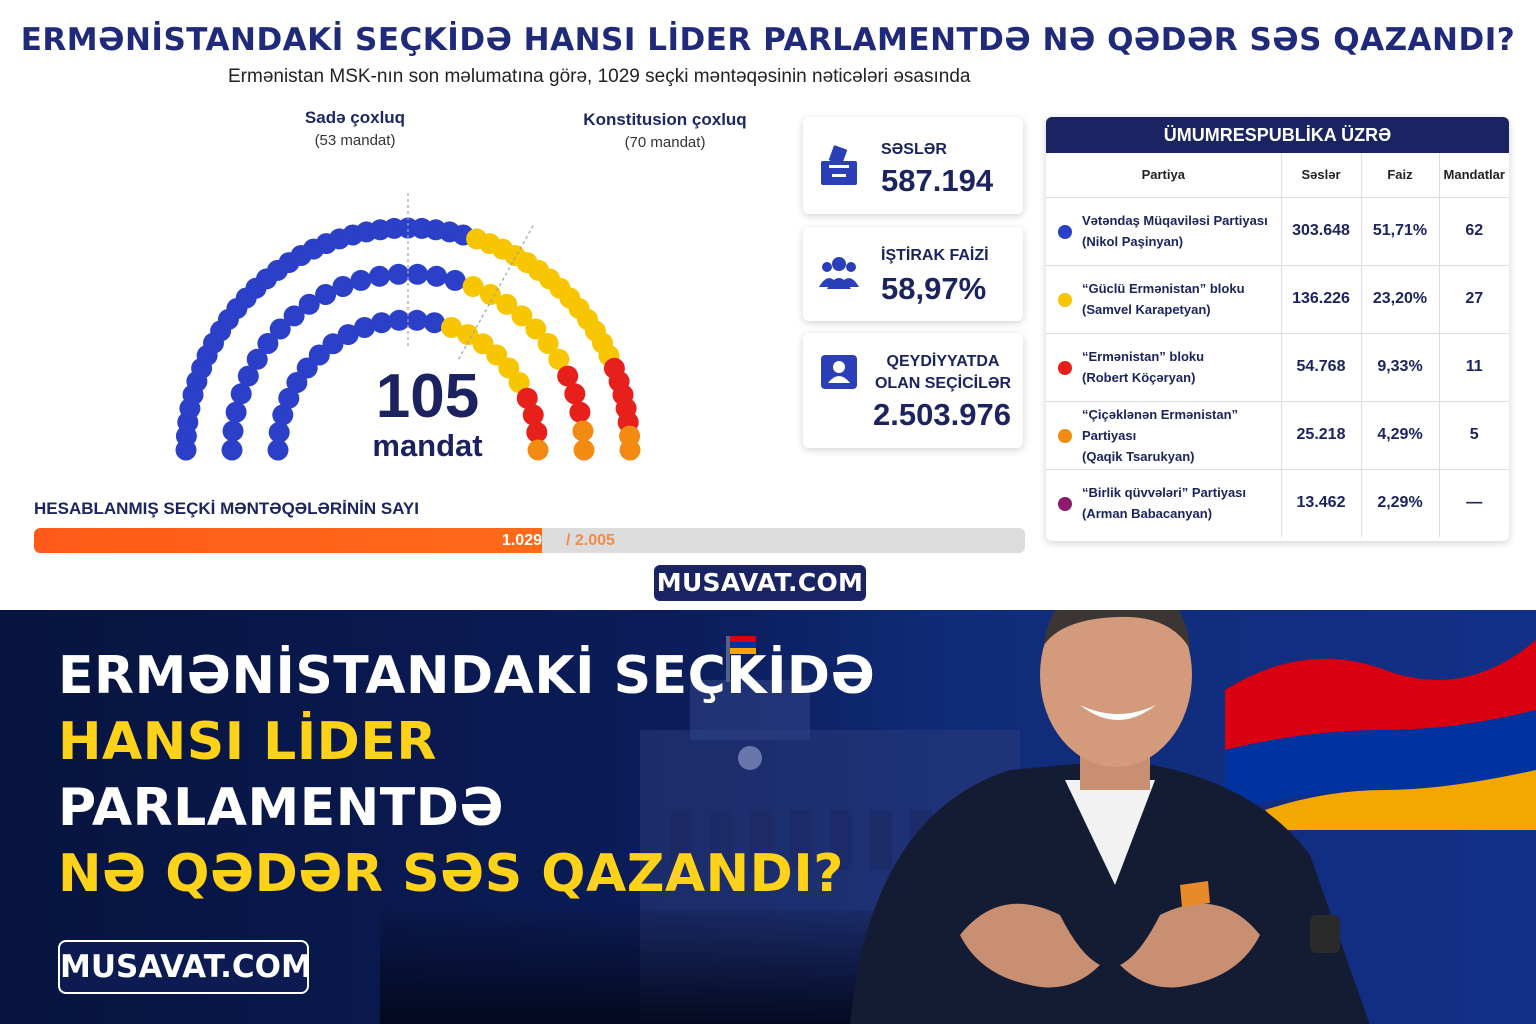 The height and width of the screenshot is (1024, 1536). What do you see at coordinates (281, 808) in the screenshot?
I see `headline-line-3: PARLAMENTDƏ` at bounding box center [281, 808].